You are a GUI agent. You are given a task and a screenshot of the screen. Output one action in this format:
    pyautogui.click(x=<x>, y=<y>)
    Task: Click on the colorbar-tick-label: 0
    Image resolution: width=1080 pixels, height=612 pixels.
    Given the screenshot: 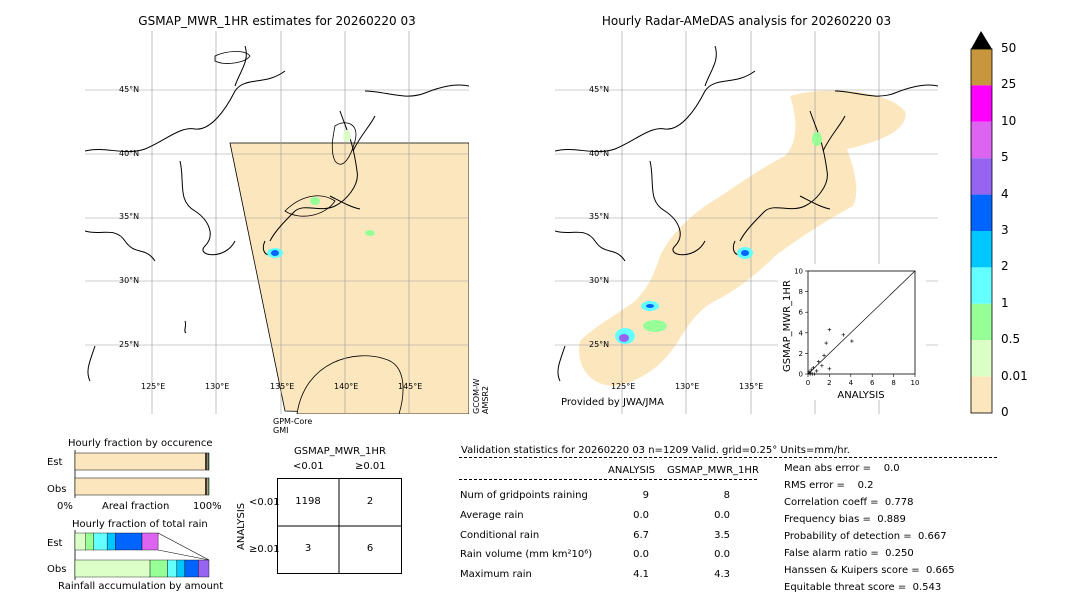 What is the action you would take?
    pyautogui.click(x=1005, y=412)
    